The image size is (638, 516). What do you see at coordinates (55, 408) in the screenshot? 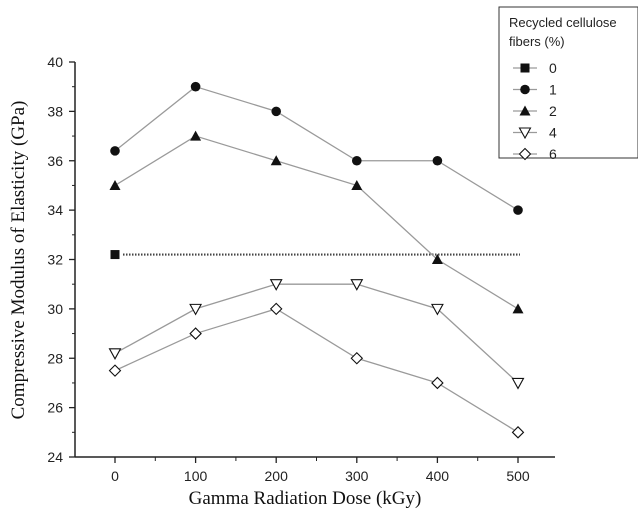
I see `y-tick-label: 26` at bounding box center [55, 408].